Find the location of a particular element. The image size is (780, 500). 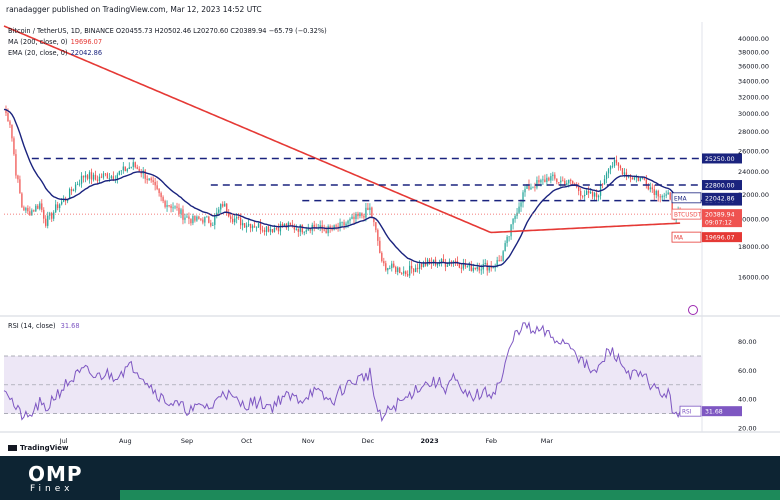

price-axis-tick-label: 32000.00 is located at coordinates (753, 97).